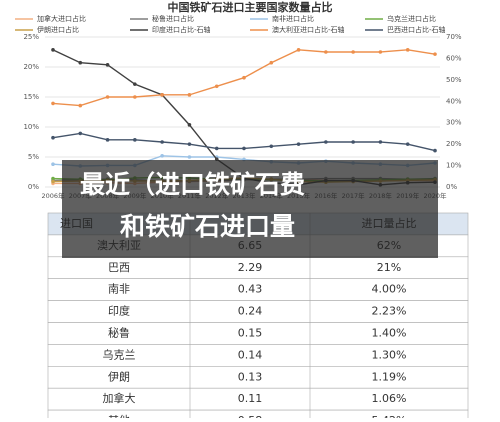  What do you see at coordinates (119, 311) in the screenshot?
I see `table-cell: 印度` at bounding box center [119, 311].